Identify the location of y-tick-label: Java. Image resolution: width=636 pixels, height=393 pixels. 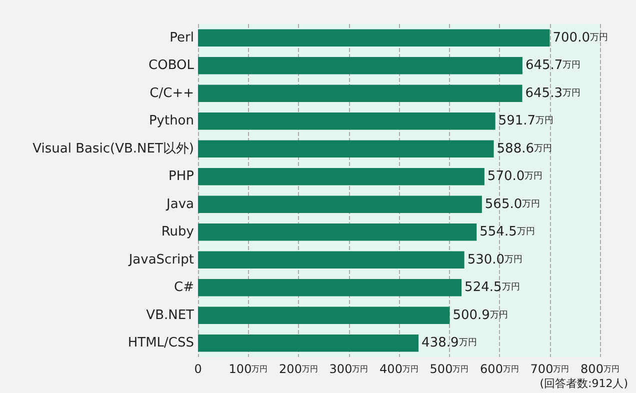
(180, 204).